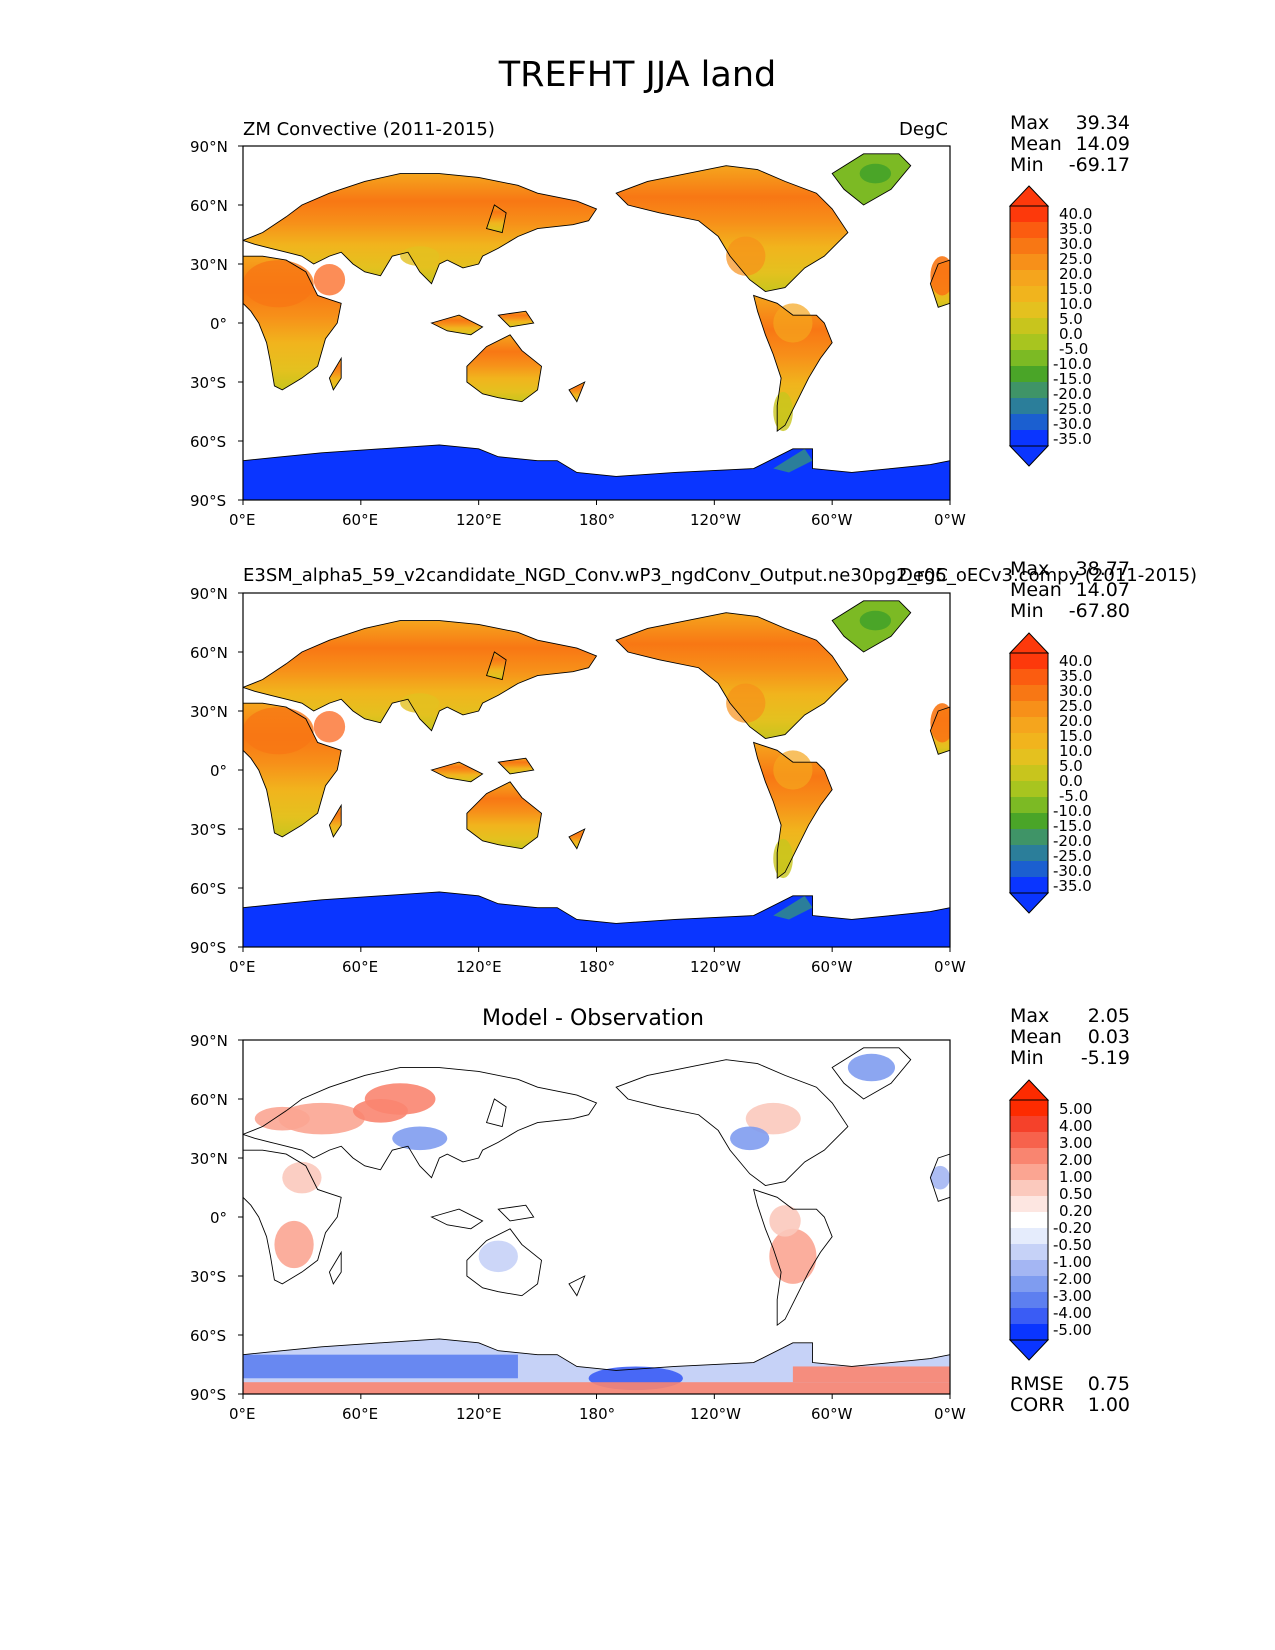 The width and height of the screenshot is (1275, 1650). Describe the element at coordinates (420, 703) in the screenshot. I see `cool-tibet` at that location.